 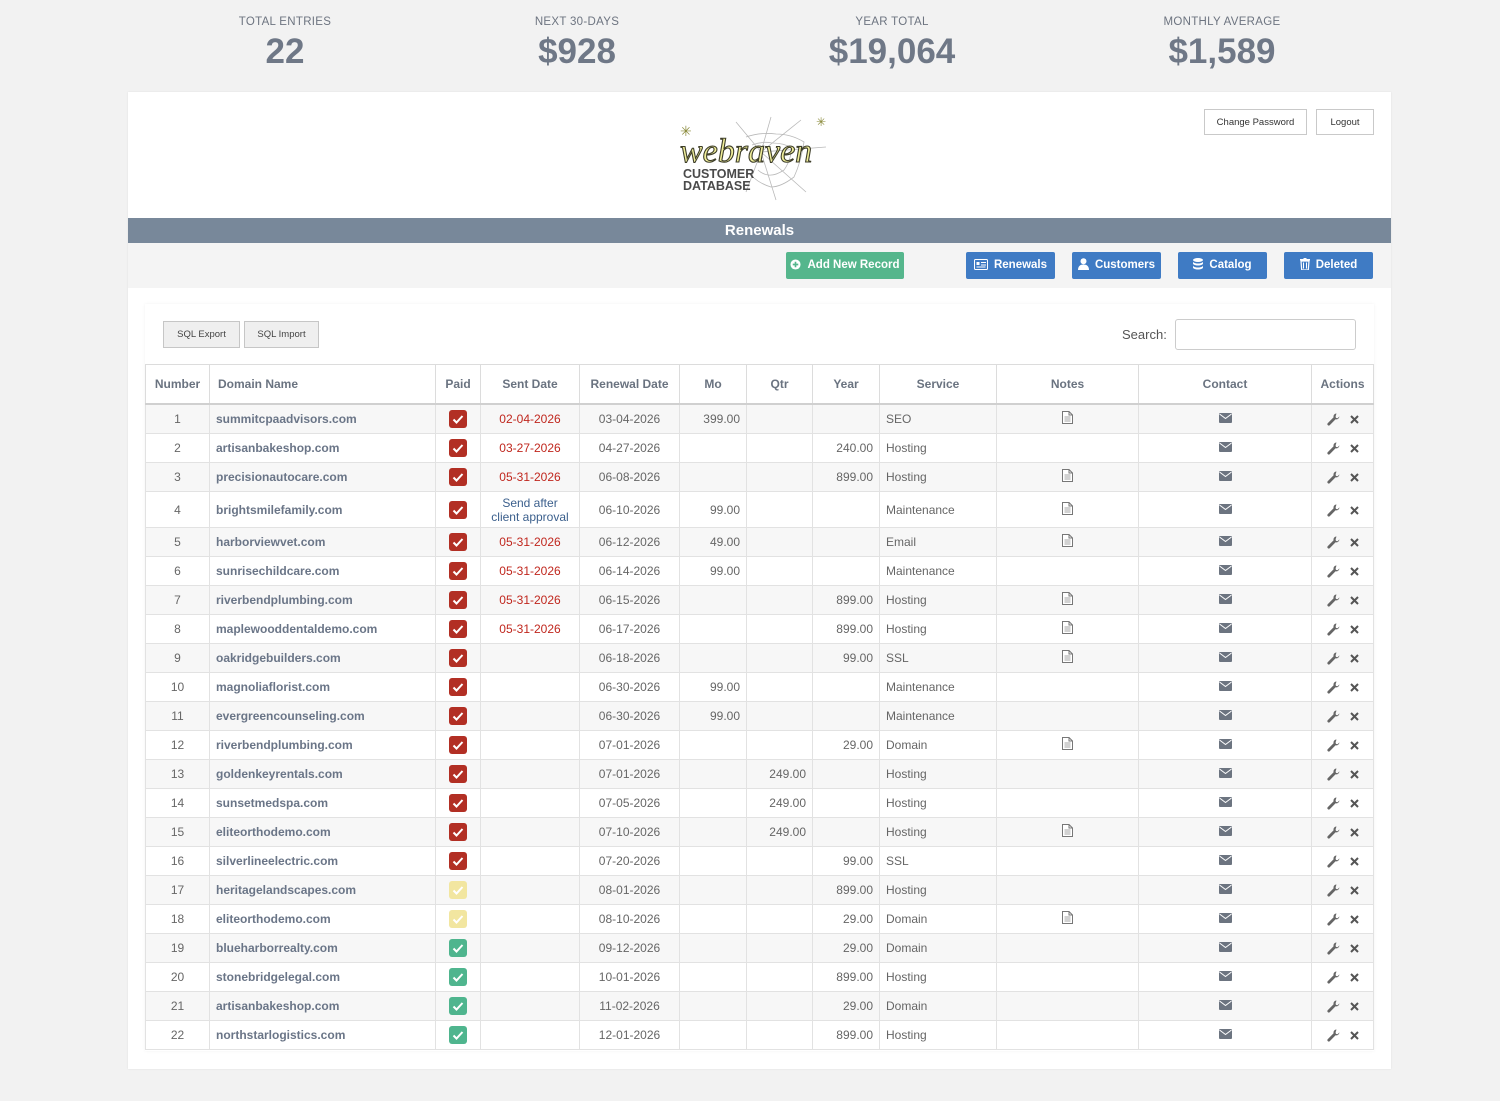 What do you see at coordinates (322, 448) in the screenshot?
I see `cell-domain: artisanbakeshop.com` at bounding box center [322, 448].